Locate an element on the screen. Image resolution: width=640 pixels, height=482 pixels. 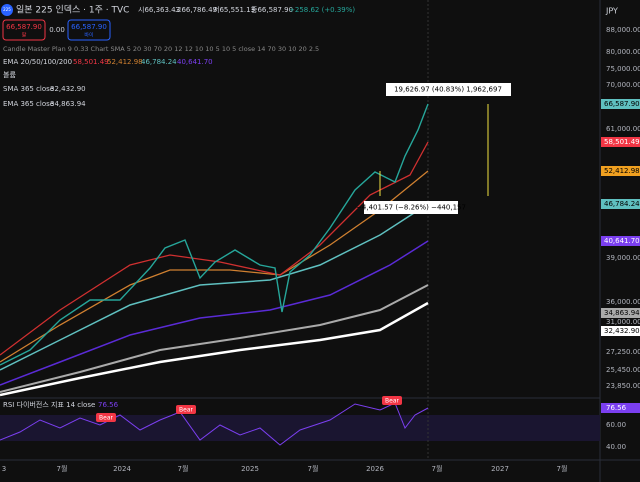
annotation: −4,401.57 (−8.26%) −440,157 is located at coordinates (411, 208).